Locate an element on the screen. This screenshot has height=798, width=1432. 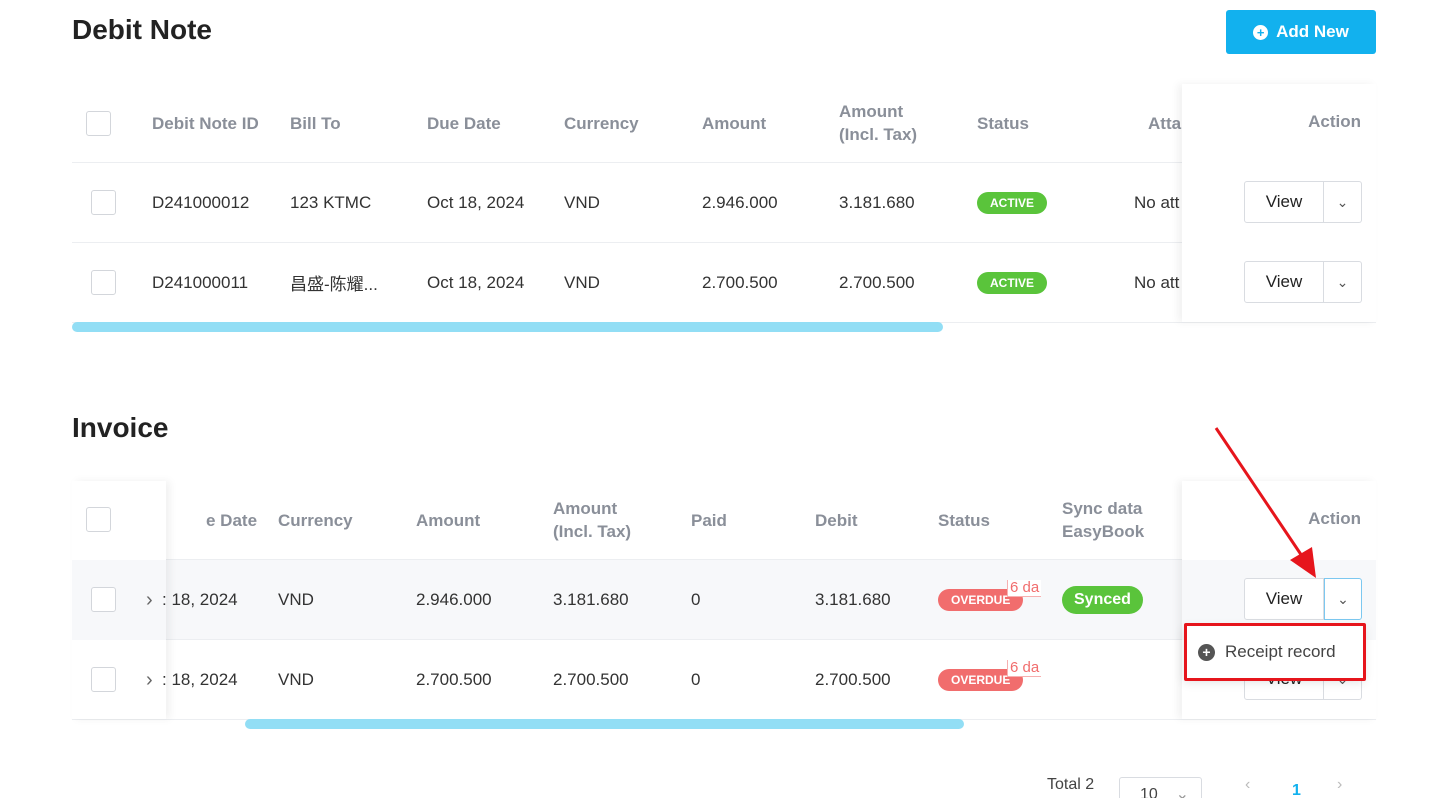
invoice-title: Invoice is located at coordinates (120, 427).